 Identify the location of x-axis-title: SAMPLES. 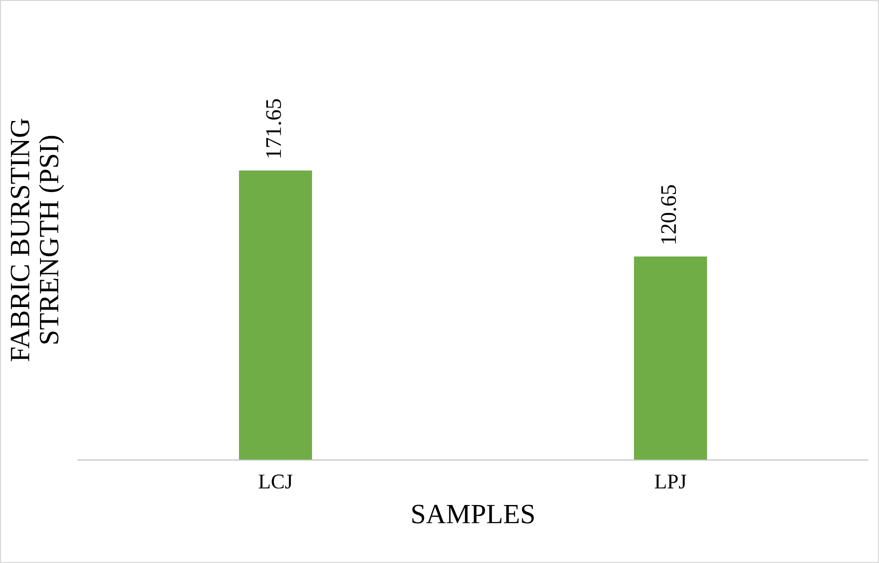
(473, 514).